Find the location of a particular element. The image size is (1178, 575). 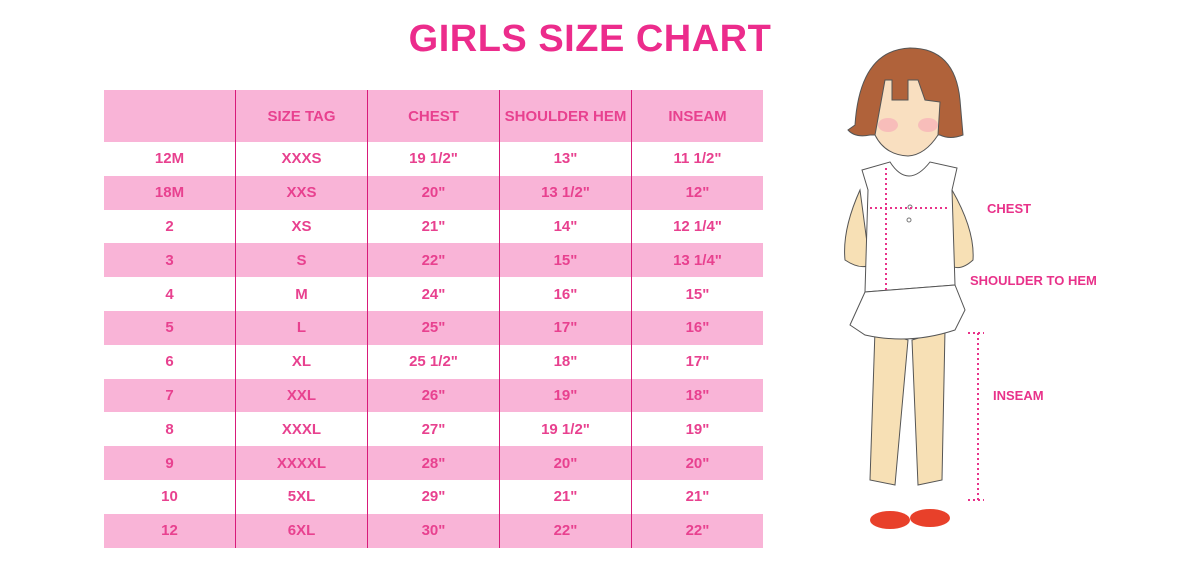

table-cell: 9 is located at coordinates (169, 463).